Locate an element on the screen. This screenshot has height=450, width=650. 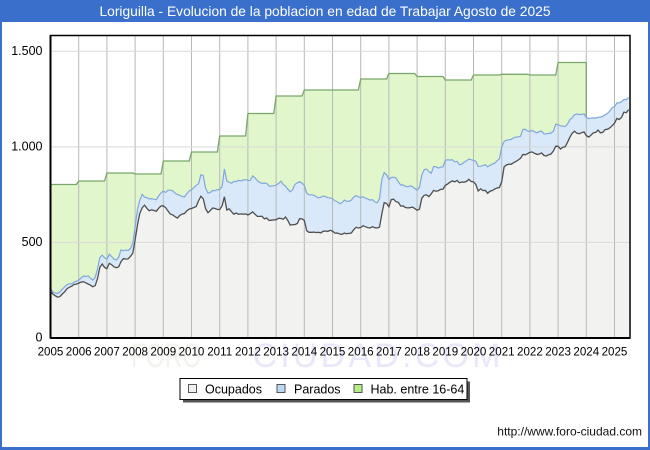
svg-text: 2007 is located at coordinates (107, 352).